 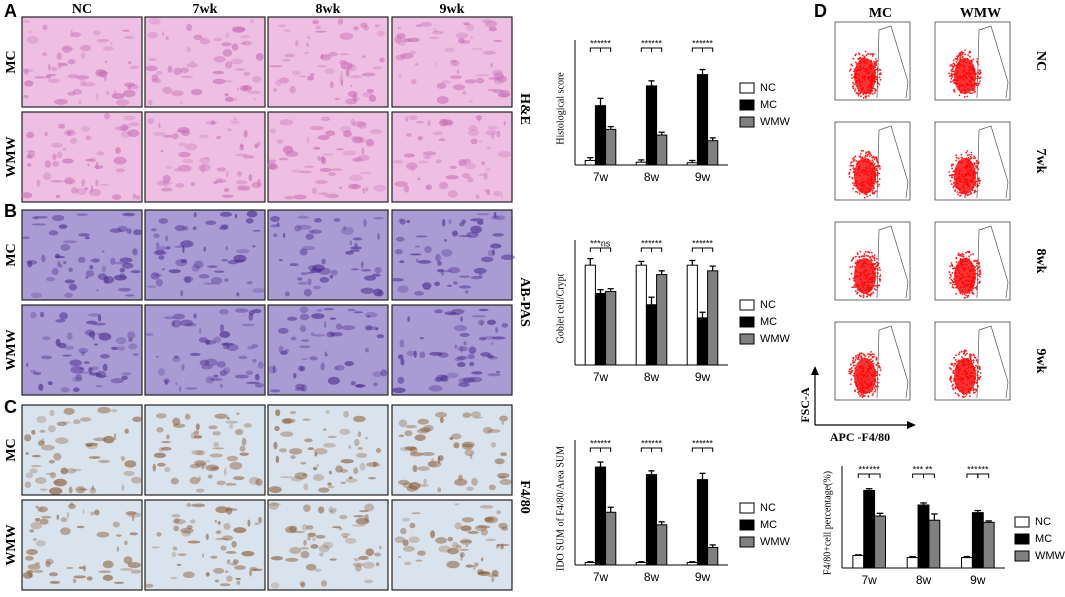 What do you see at coordinates (601, 577) in the screenshot?
I see `x-tick-label: 7w` at bounding box center [601, 577].